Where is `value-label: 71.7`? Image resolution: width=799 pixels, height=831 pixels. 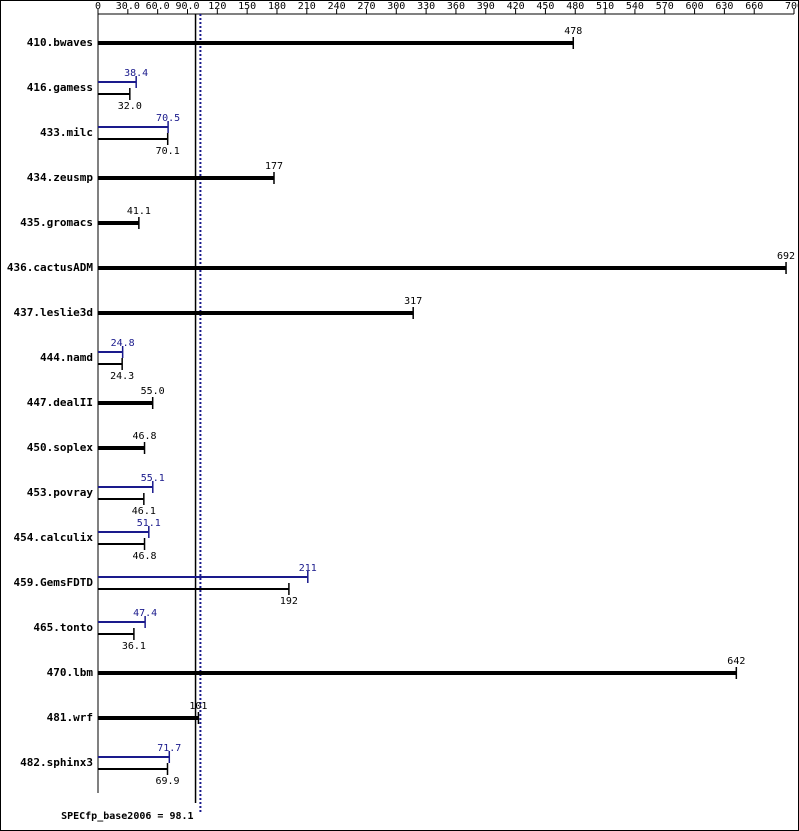 value-label: 71.7 is located at coordinates (169, 748).